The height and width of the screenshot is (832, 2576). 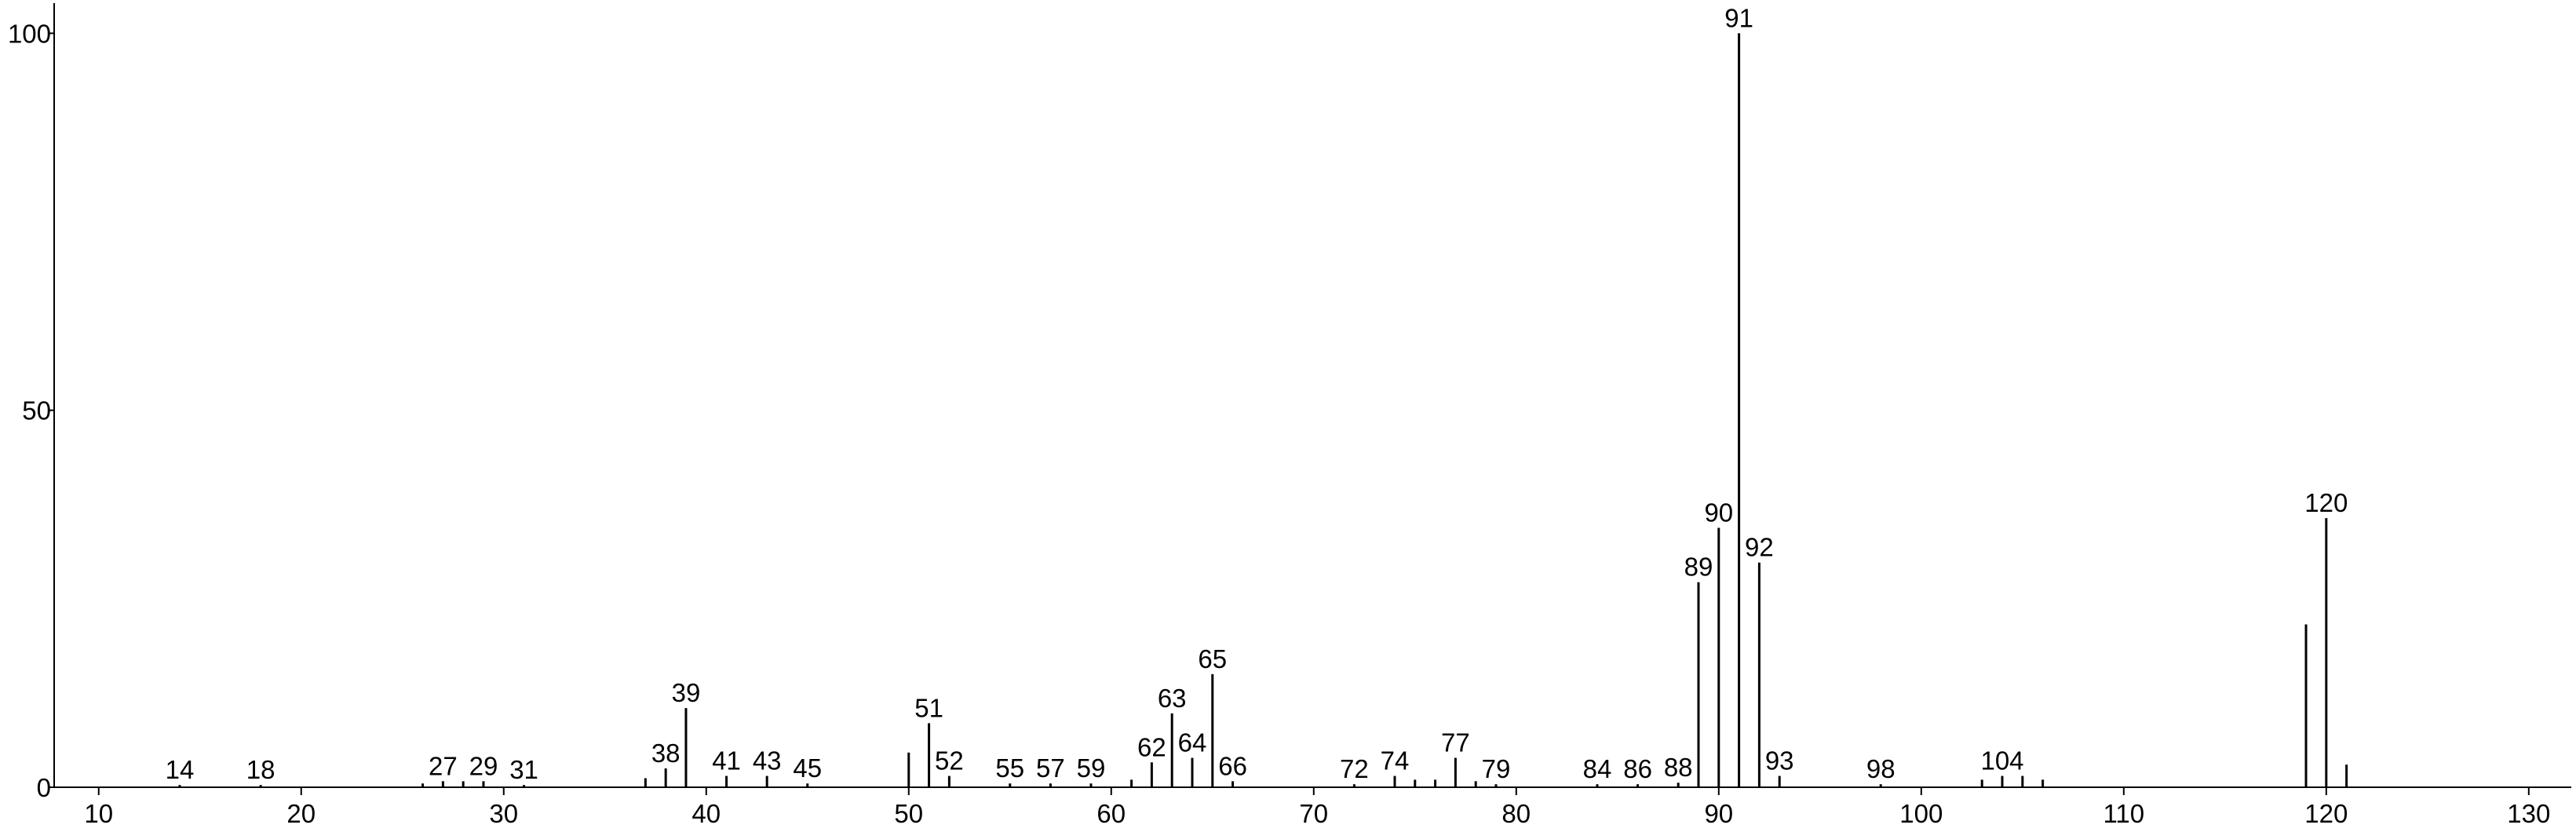 I want to click on x-tick-label: 80, so click(x=1516, y=813).